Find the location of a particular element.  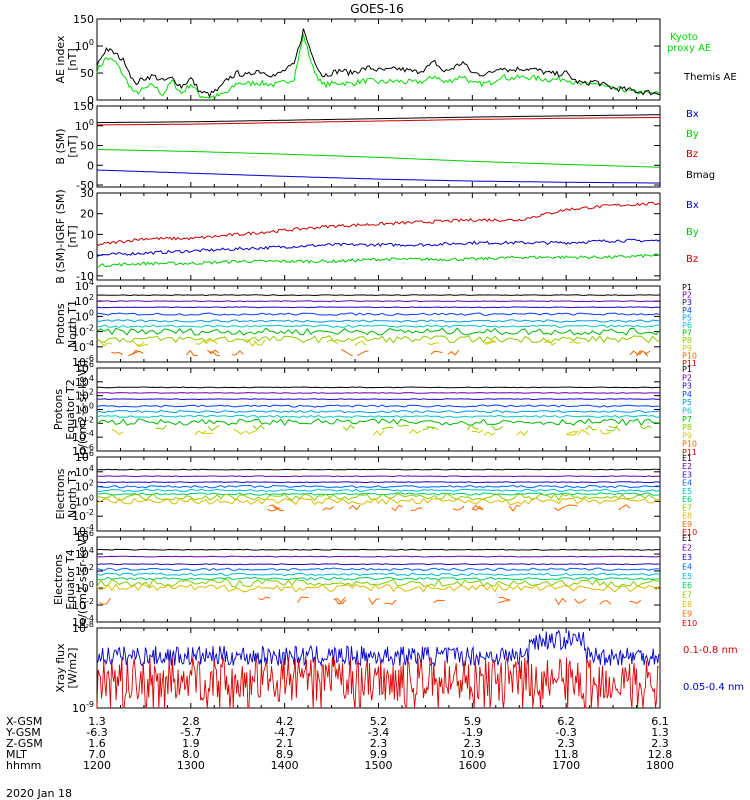

legend-b-sm: Bmag is located at coordinates (700, 175).